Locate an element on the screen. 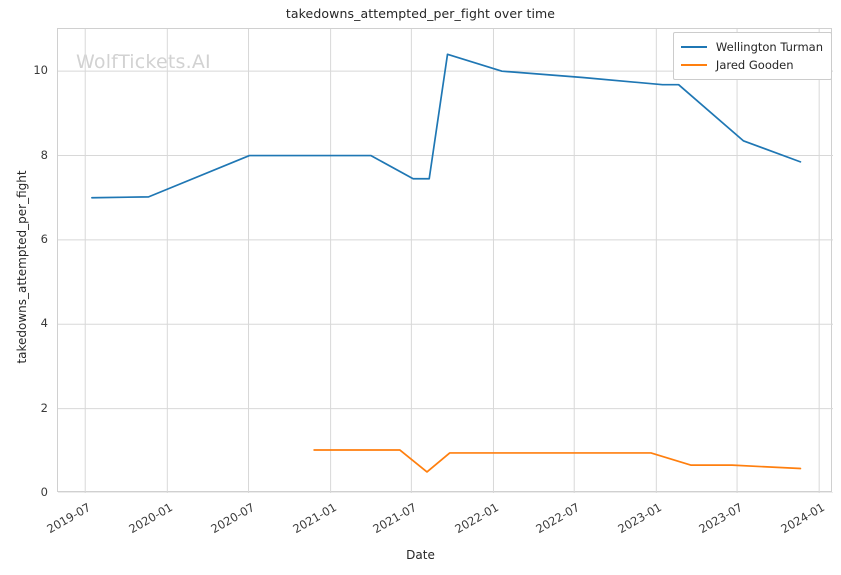 This screenshot has width=841, height=575. x-tick-label: 2023-01 is located at coordinates (640, 518).